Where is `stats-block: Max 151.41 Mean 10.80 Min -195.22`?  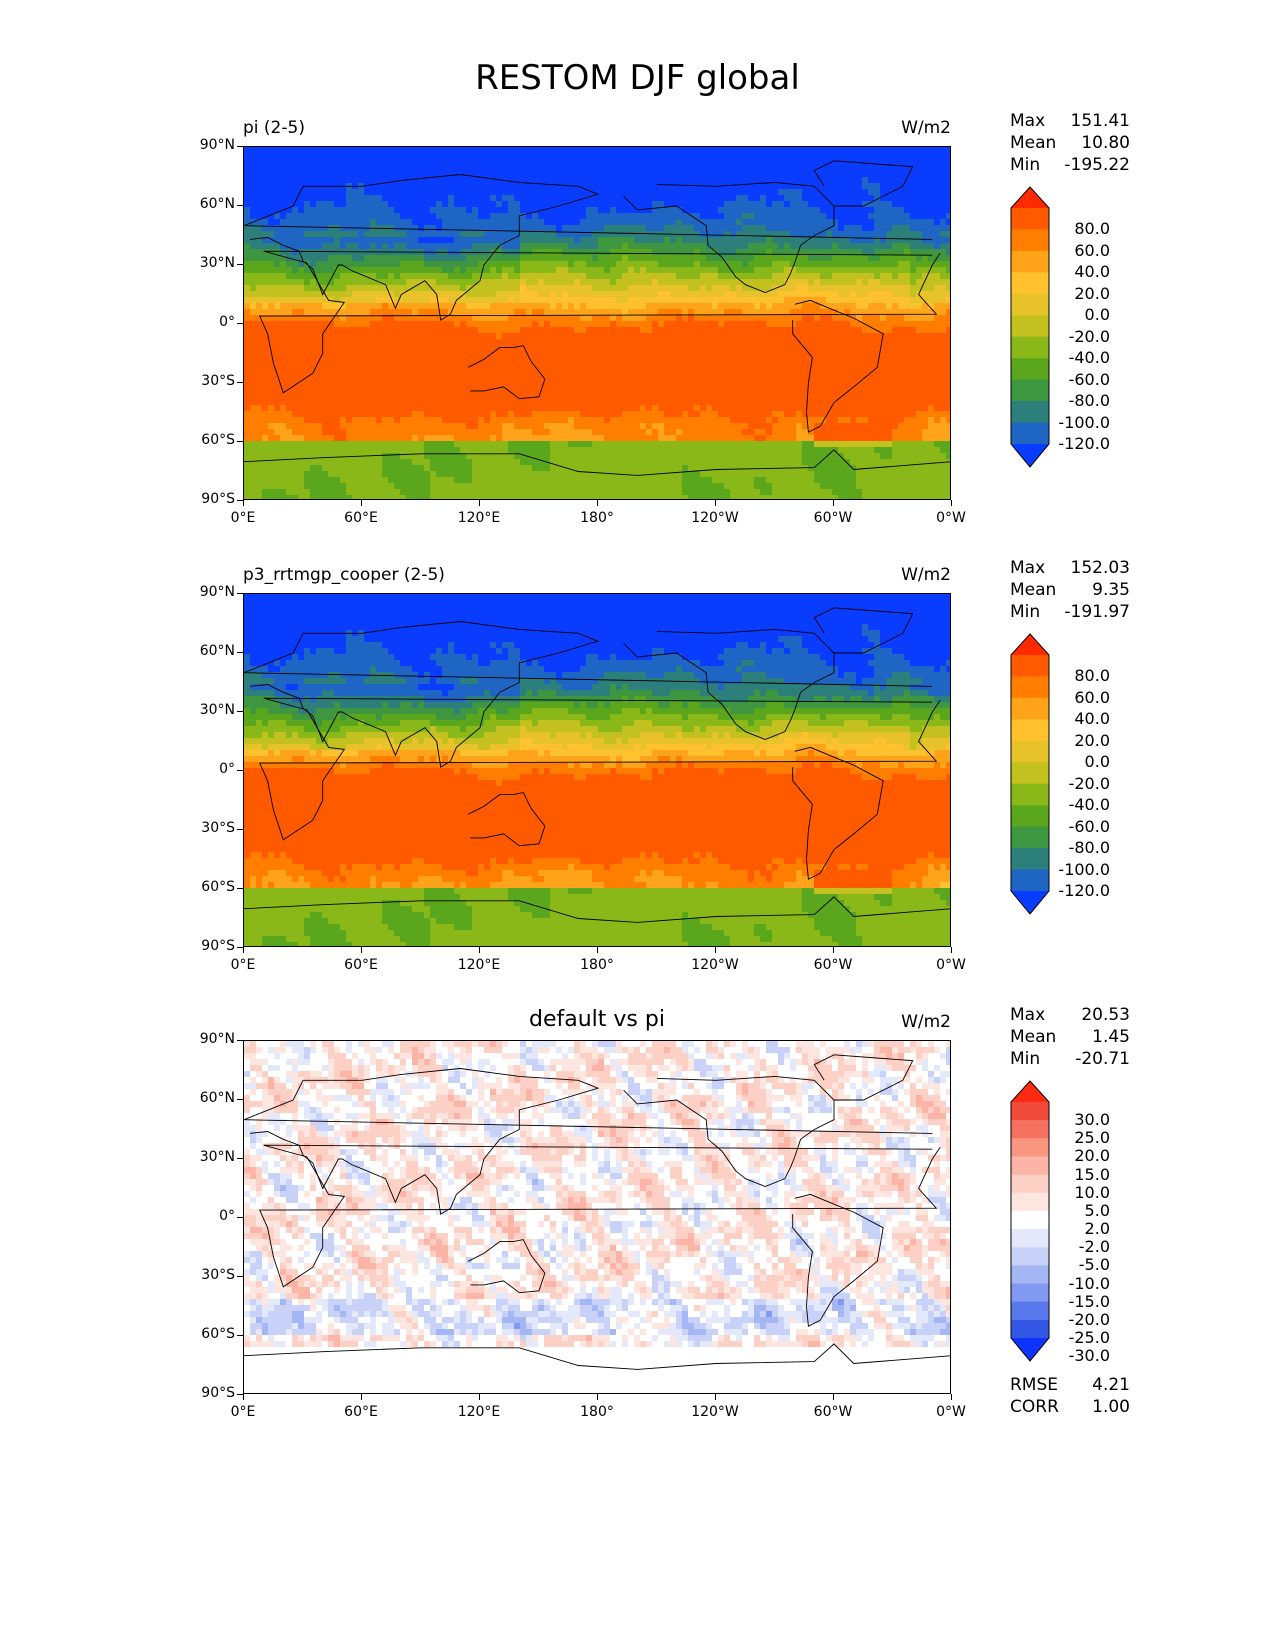
stats-block: Max 151.41 Mean 10.80 Min -195.22 is located at coordinates (1070, 143).